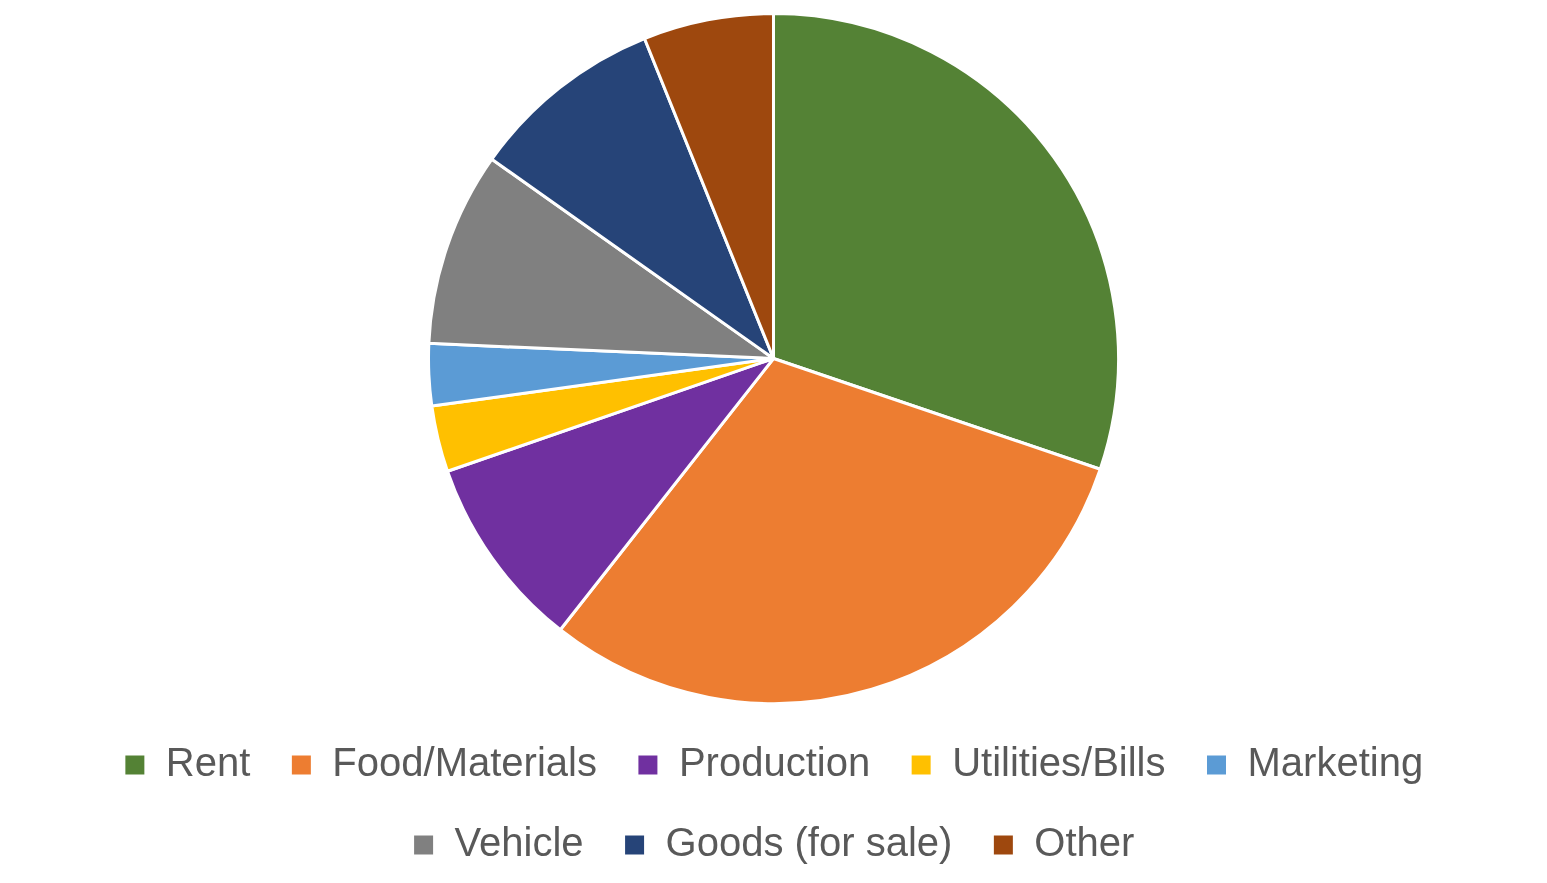 The height and width of the screenshot is (883, 1547). Describe the element at coordinates (774, 762) in the screenshot. I see `legend-label: Production` at that location.